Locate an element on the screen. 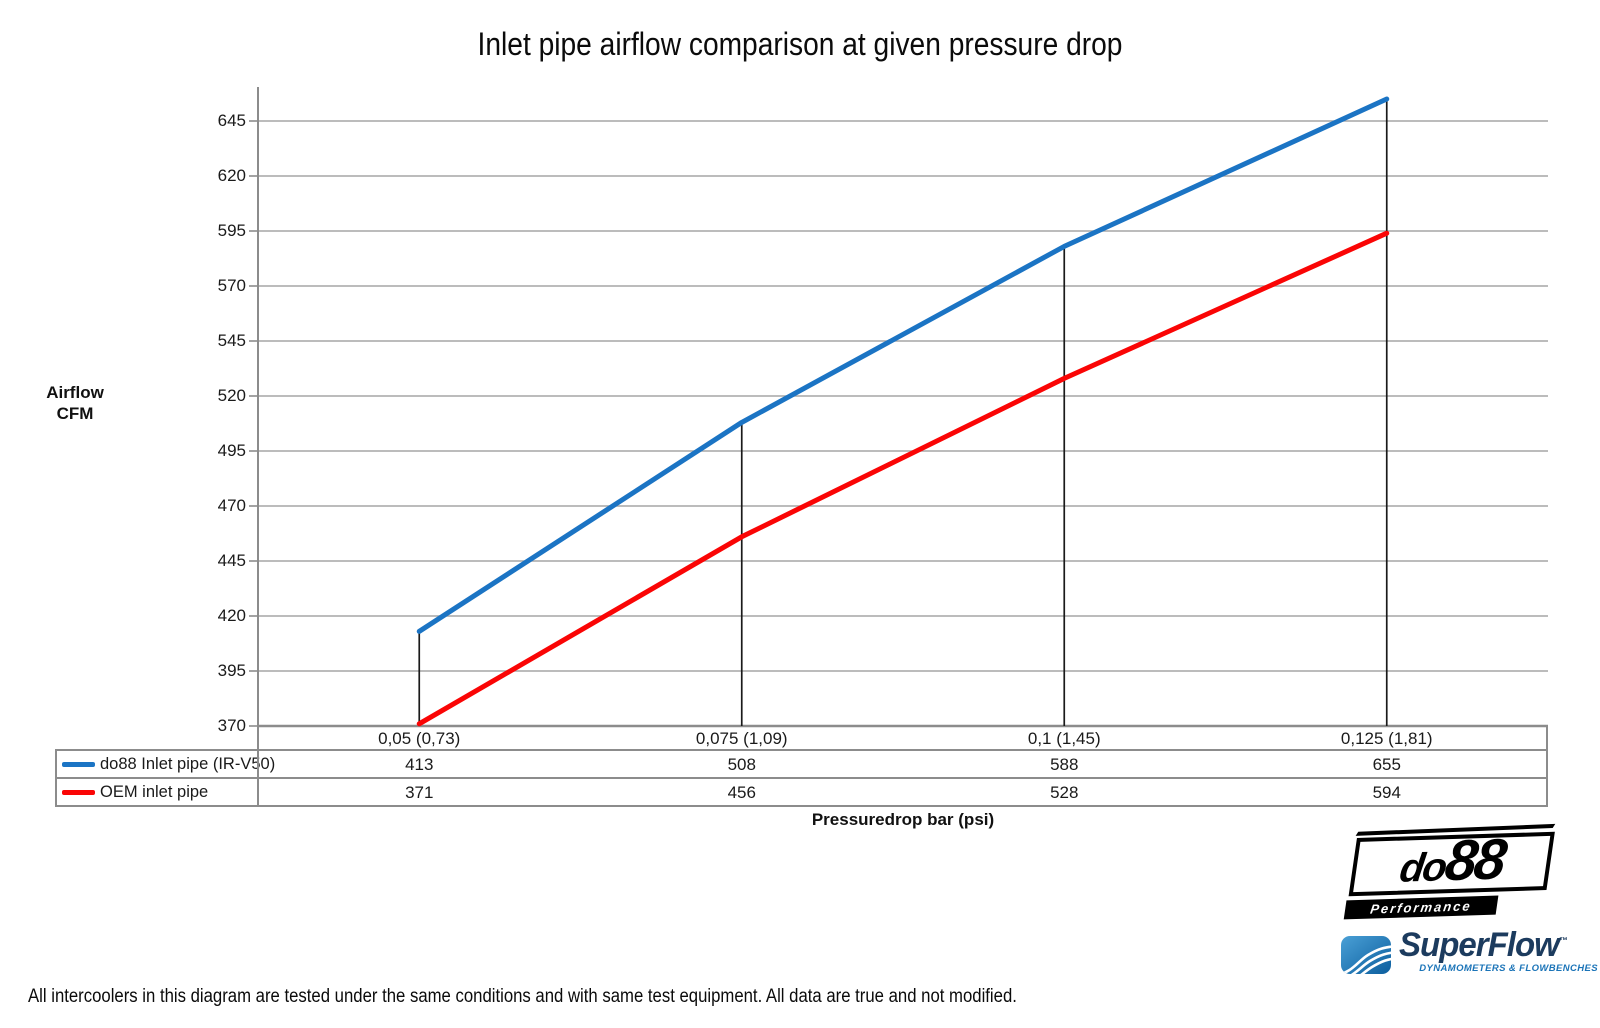  superflow-name: SuperFlow is located at coordinates (1479, 945).